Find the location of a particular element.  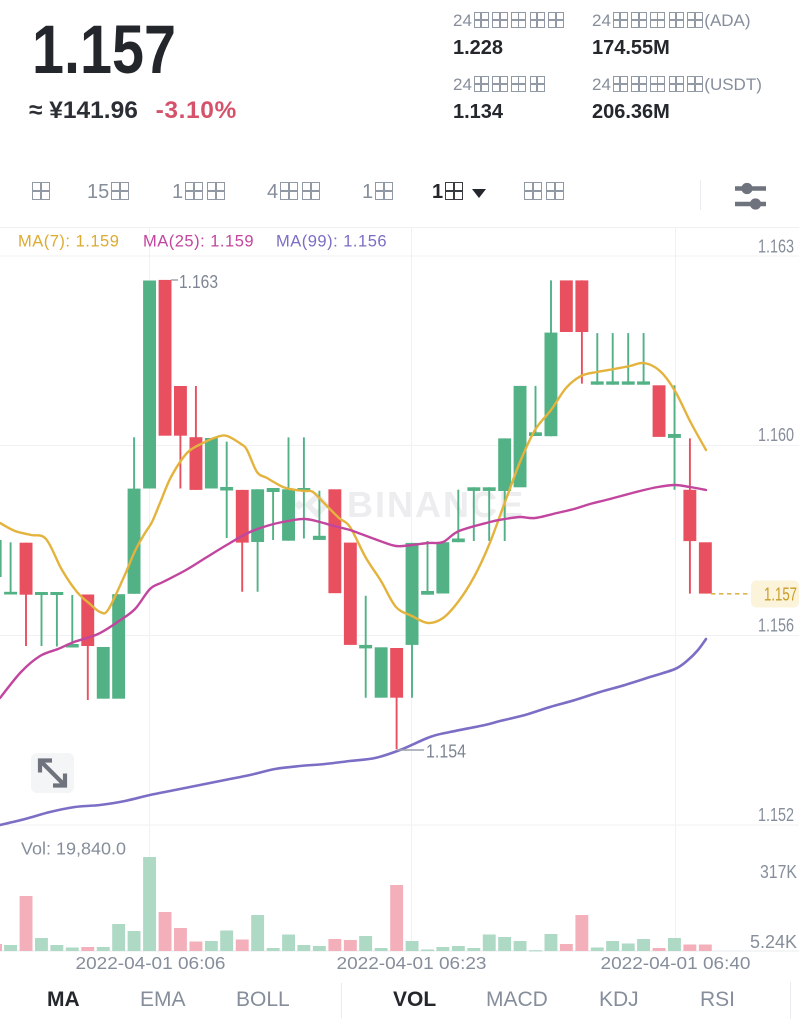

svg-text: 2022-04-01 06:23 is located at coordinates (412, 963).